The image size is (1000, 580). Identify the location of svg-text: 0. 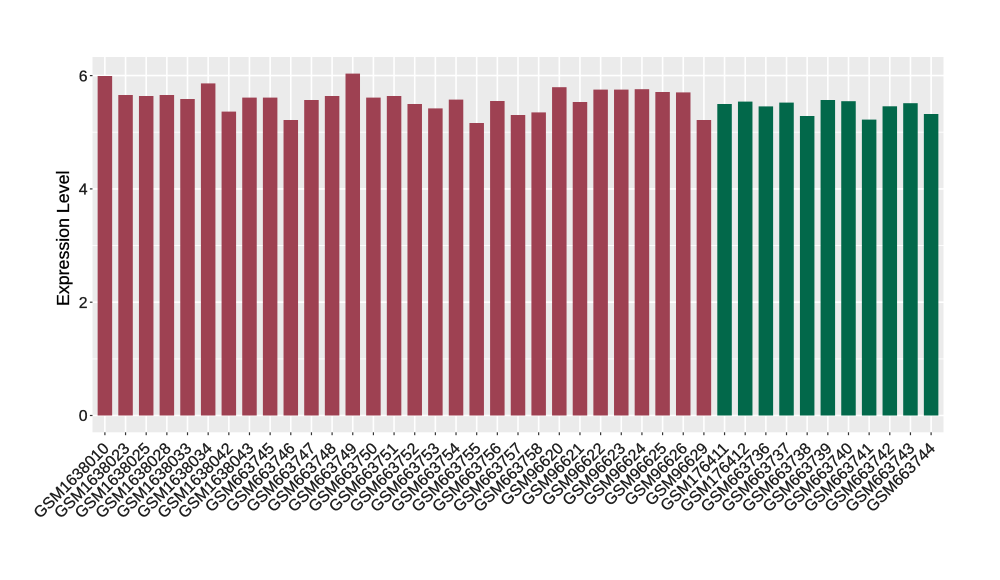
(83, 416).